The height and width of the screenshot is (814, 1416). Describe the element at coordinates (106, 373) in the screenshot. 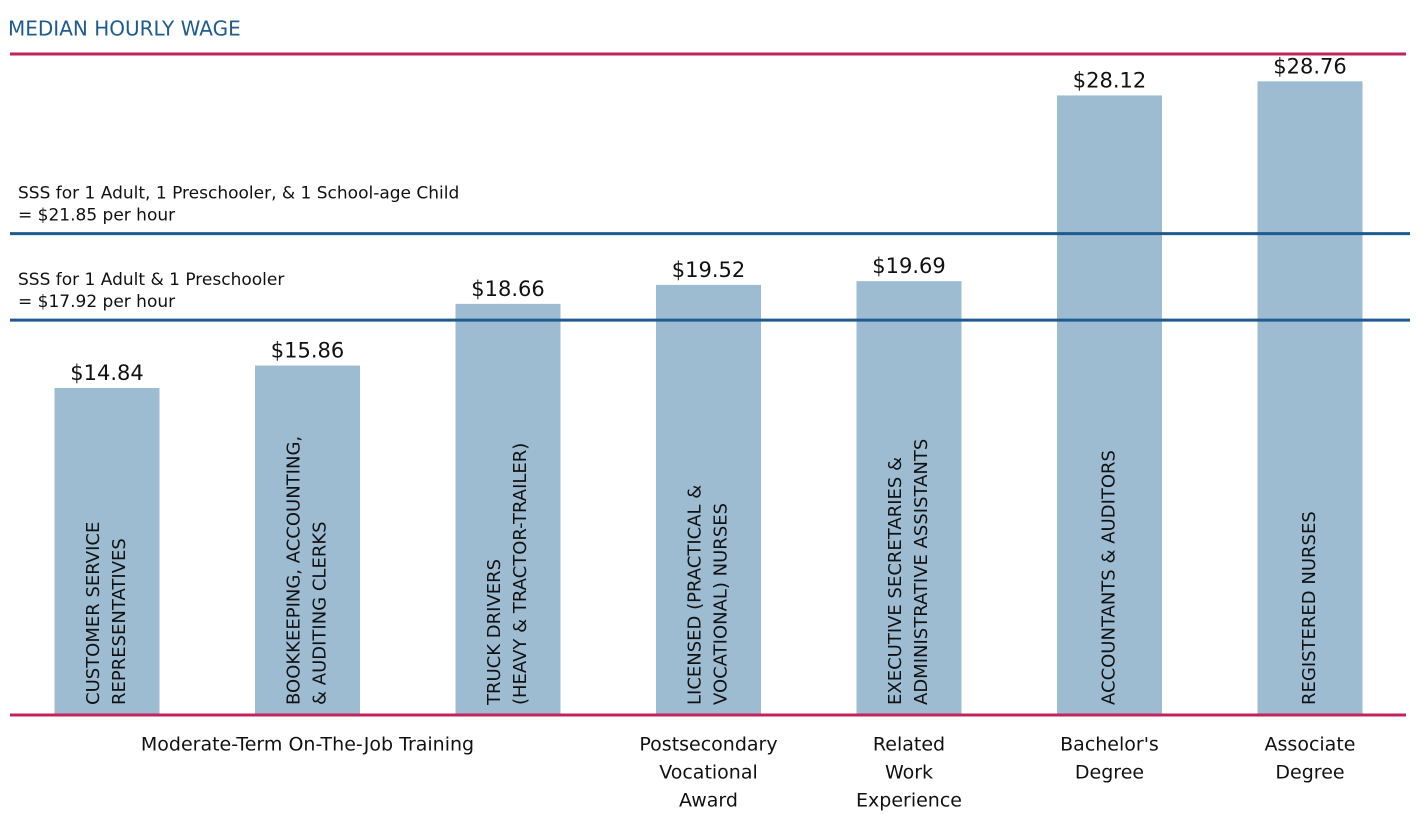

I see `value-label: $14.84` at that location.